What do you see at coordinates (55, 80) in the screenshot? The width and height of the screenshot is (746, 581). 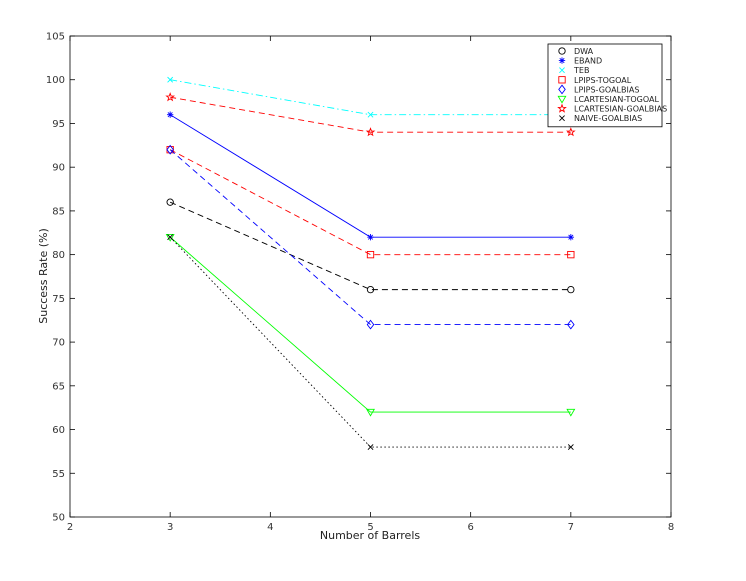 I see `y-tick-label: 100` at bounding box center [55, 80].